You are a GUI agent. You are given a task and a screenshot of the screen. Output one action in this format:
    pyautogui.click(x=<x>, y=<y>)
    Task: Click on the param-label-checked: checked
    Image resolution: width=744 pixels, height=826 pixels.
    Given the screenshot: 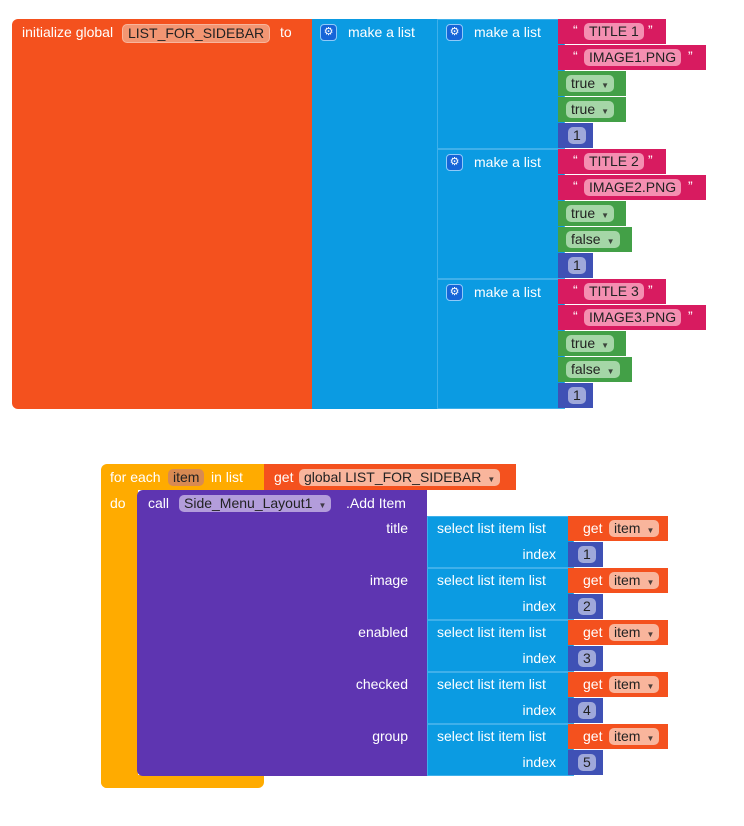 What is the action you would take?
    pyautogui.click(x=381, y=684)
    